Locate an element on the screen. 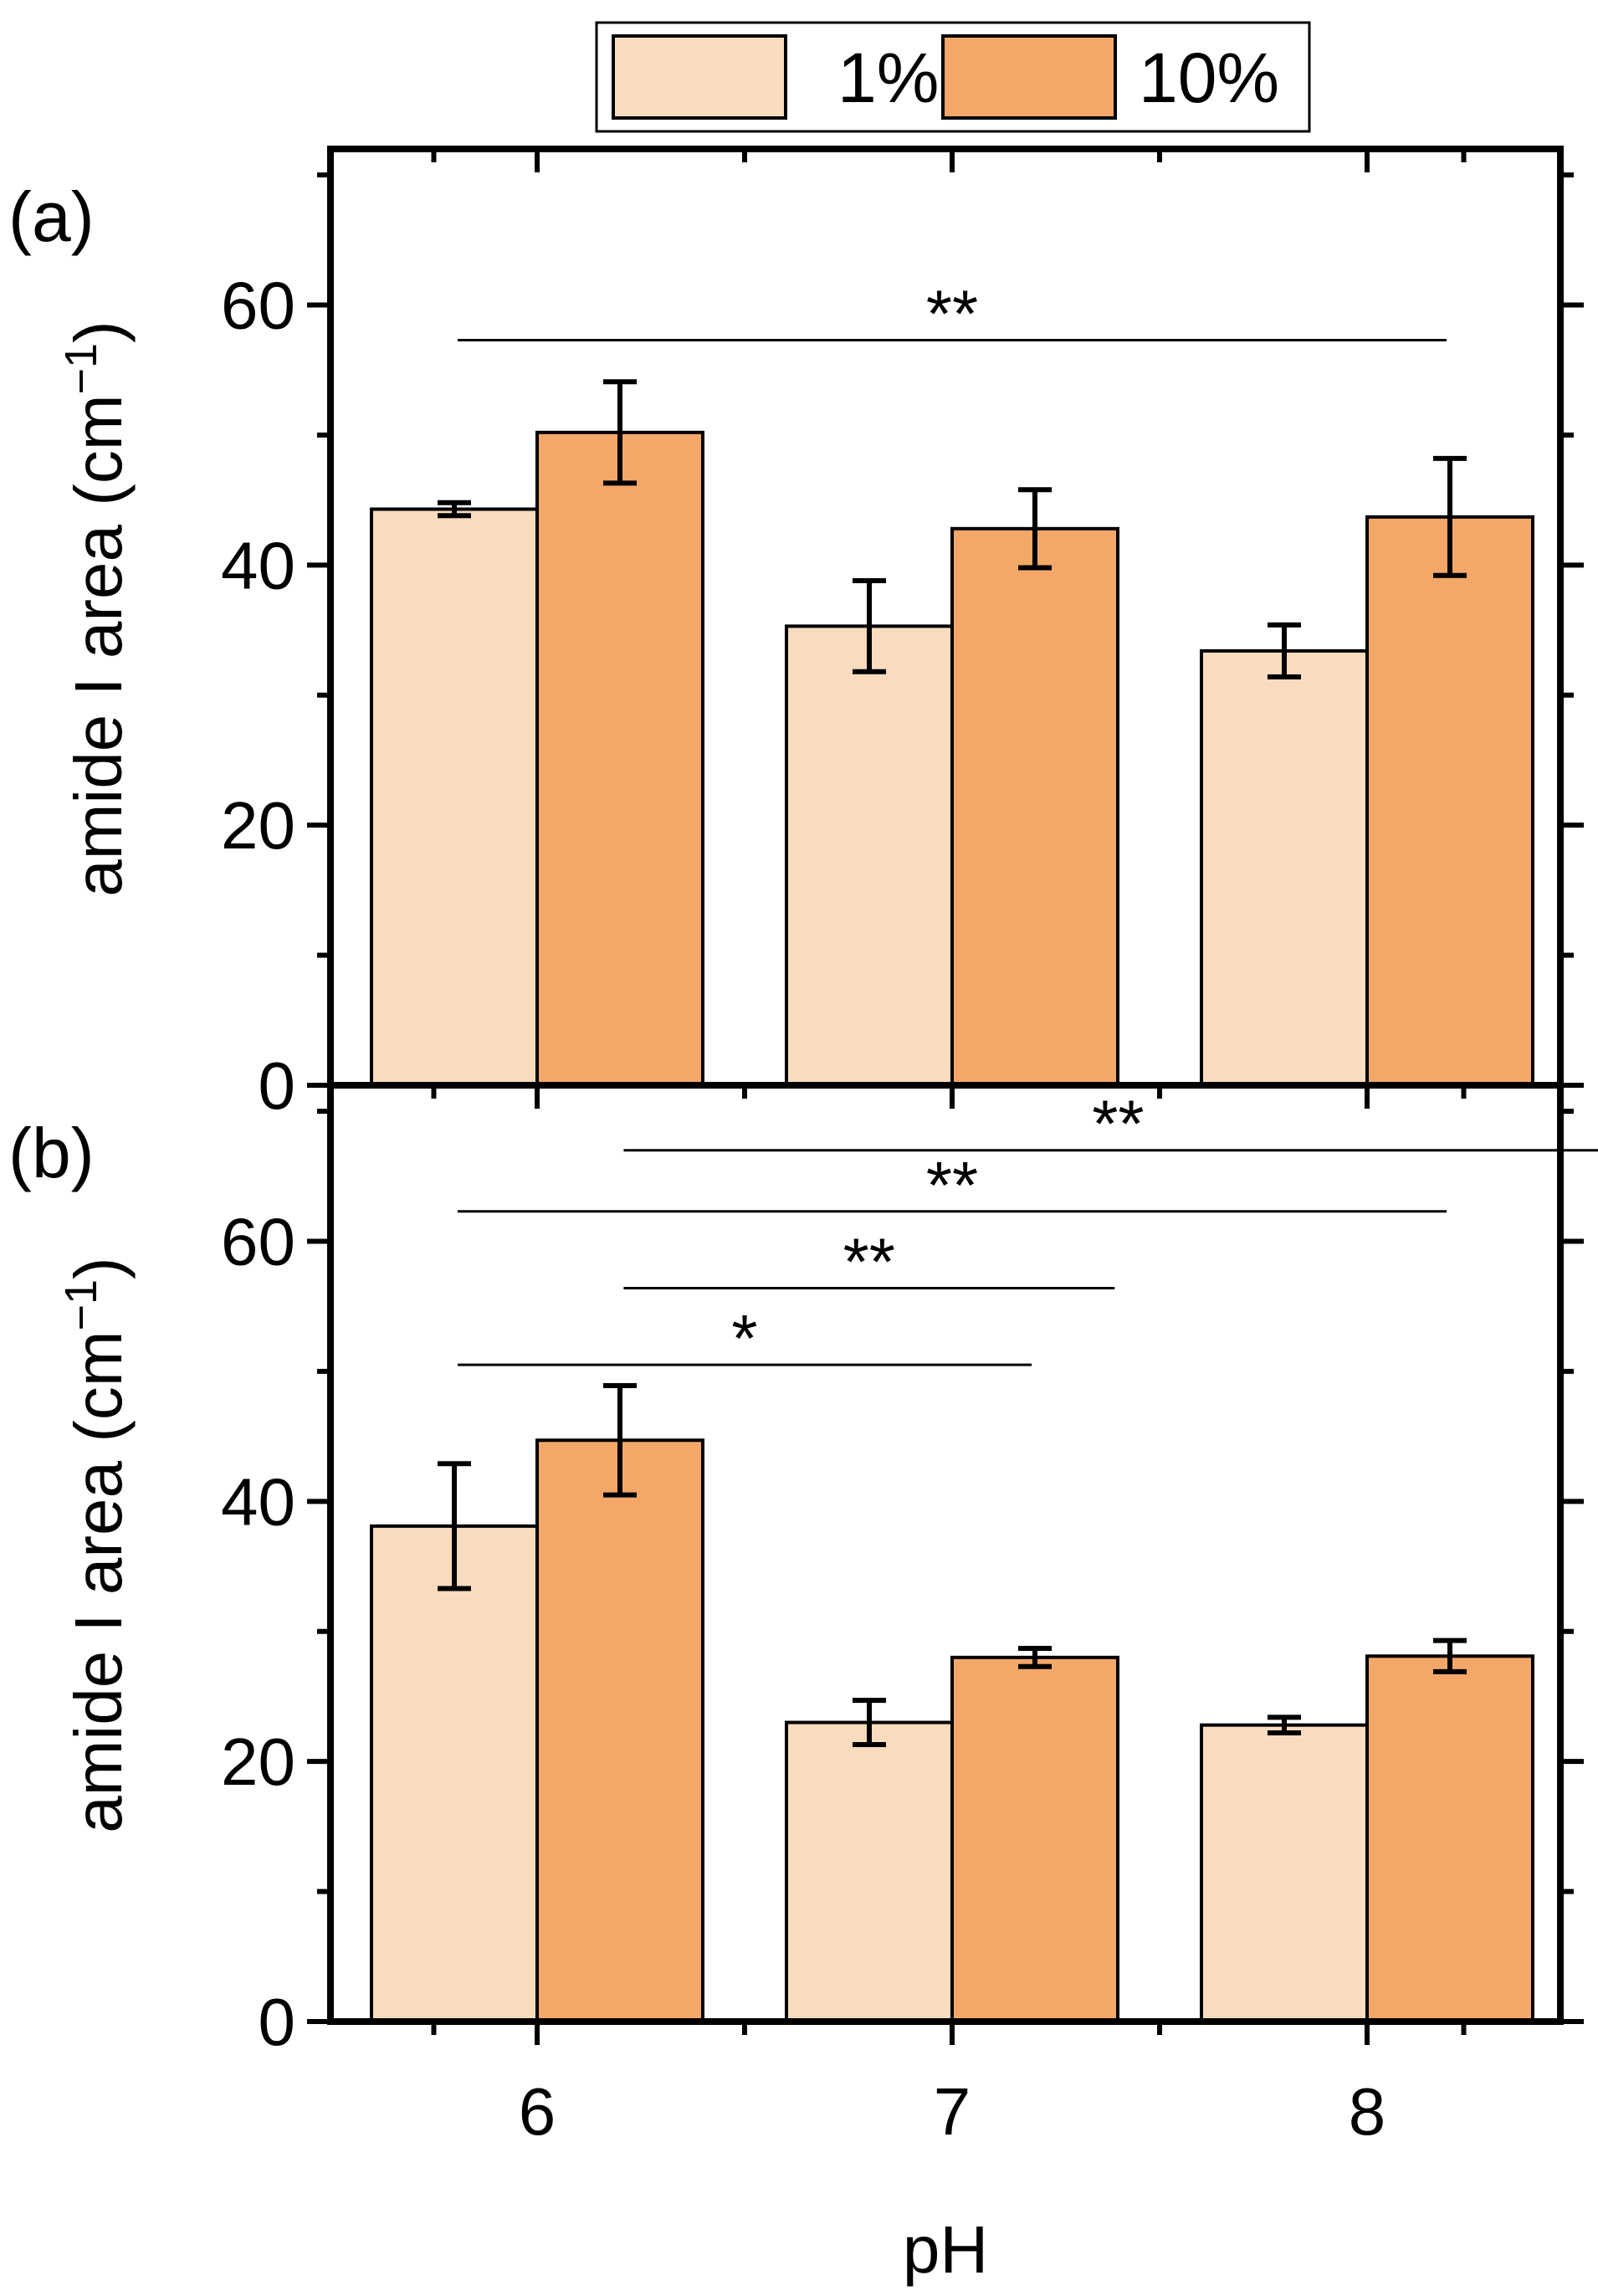  significance-label-1: * is located at coordinates (744, 1338).